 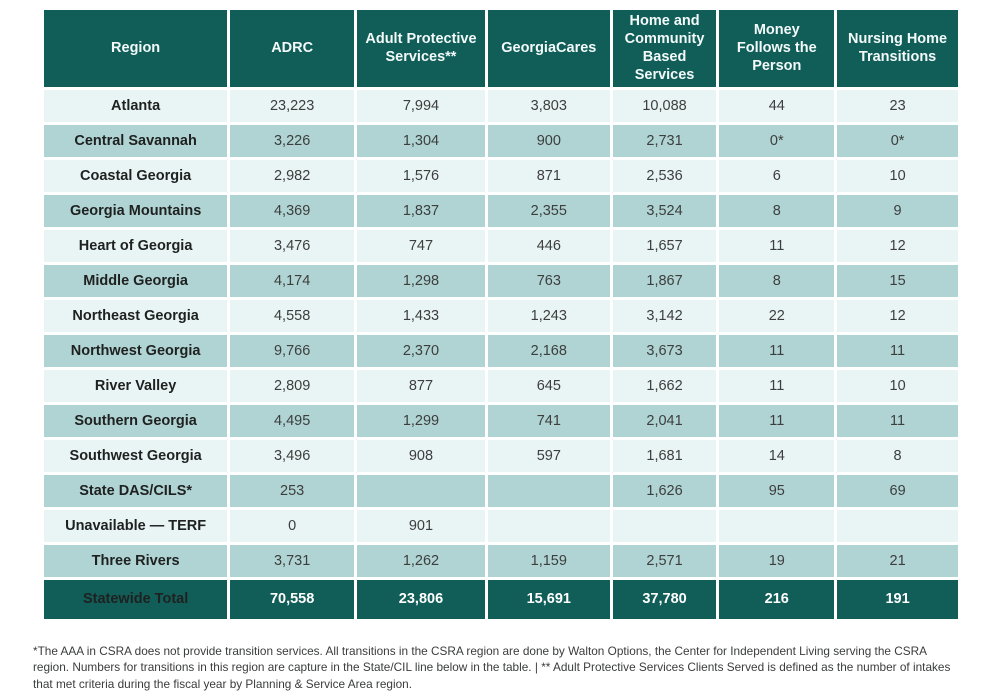 I want to click on value-cell: 15, so click(x=897, y=280).